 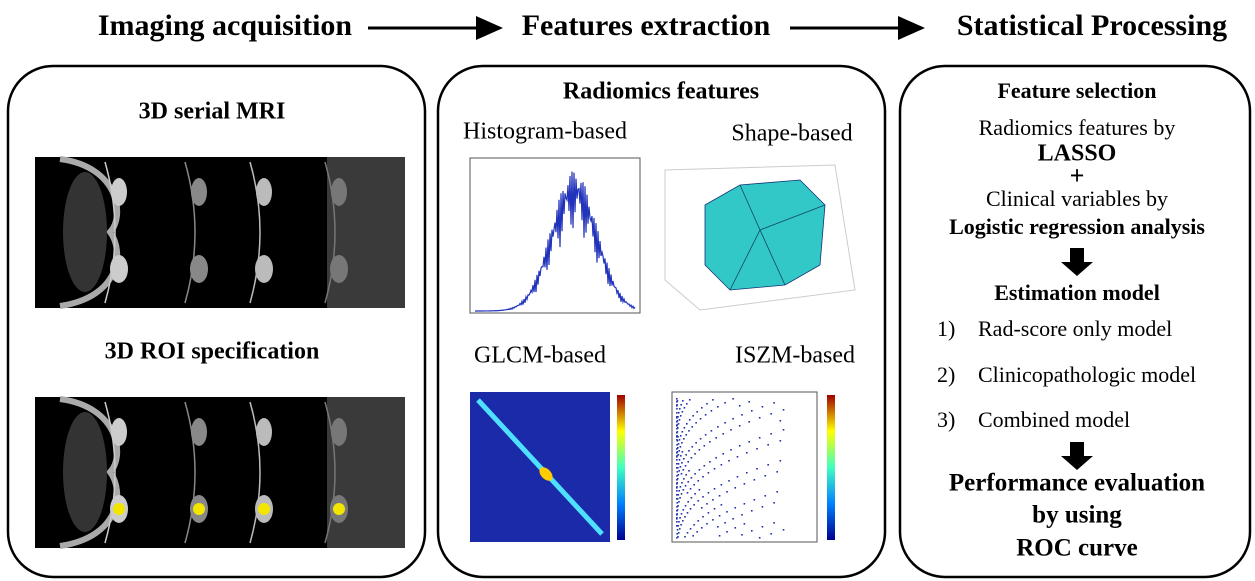 What do you see at coordinates (540, 356) in the screenshot?
I see `feature-label: GLCM-based` at bounding box center [540, 356].